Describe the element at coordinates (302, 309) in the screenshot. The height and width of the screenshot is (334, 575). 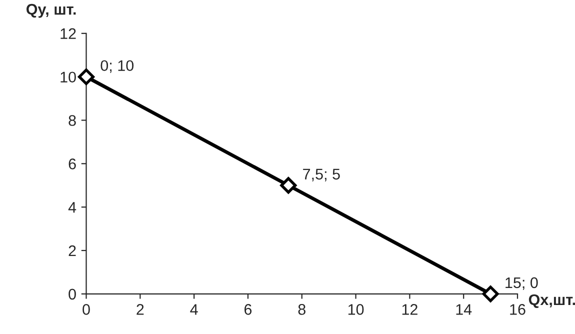
I see `x-tick-label: 8` at that location.